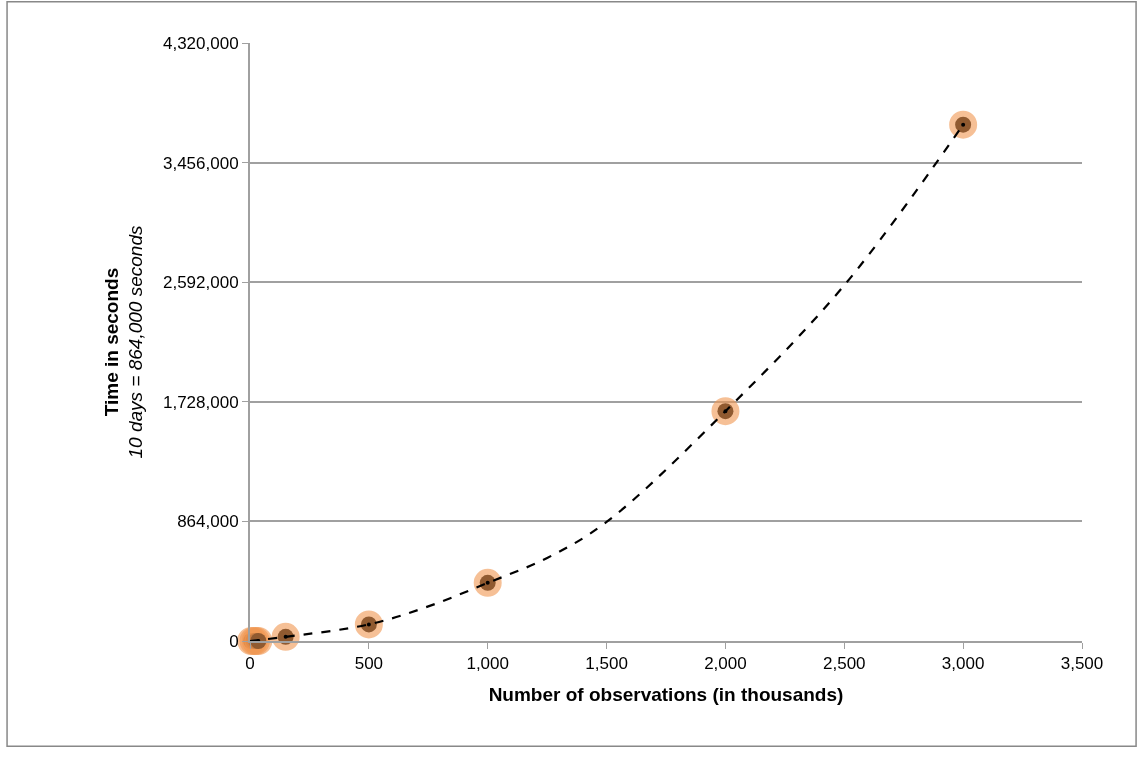 Image resolution: width=1139 pixels, height=759 pixels. I want to click on y-tick-label: 3,456,000, so click(200, 163).